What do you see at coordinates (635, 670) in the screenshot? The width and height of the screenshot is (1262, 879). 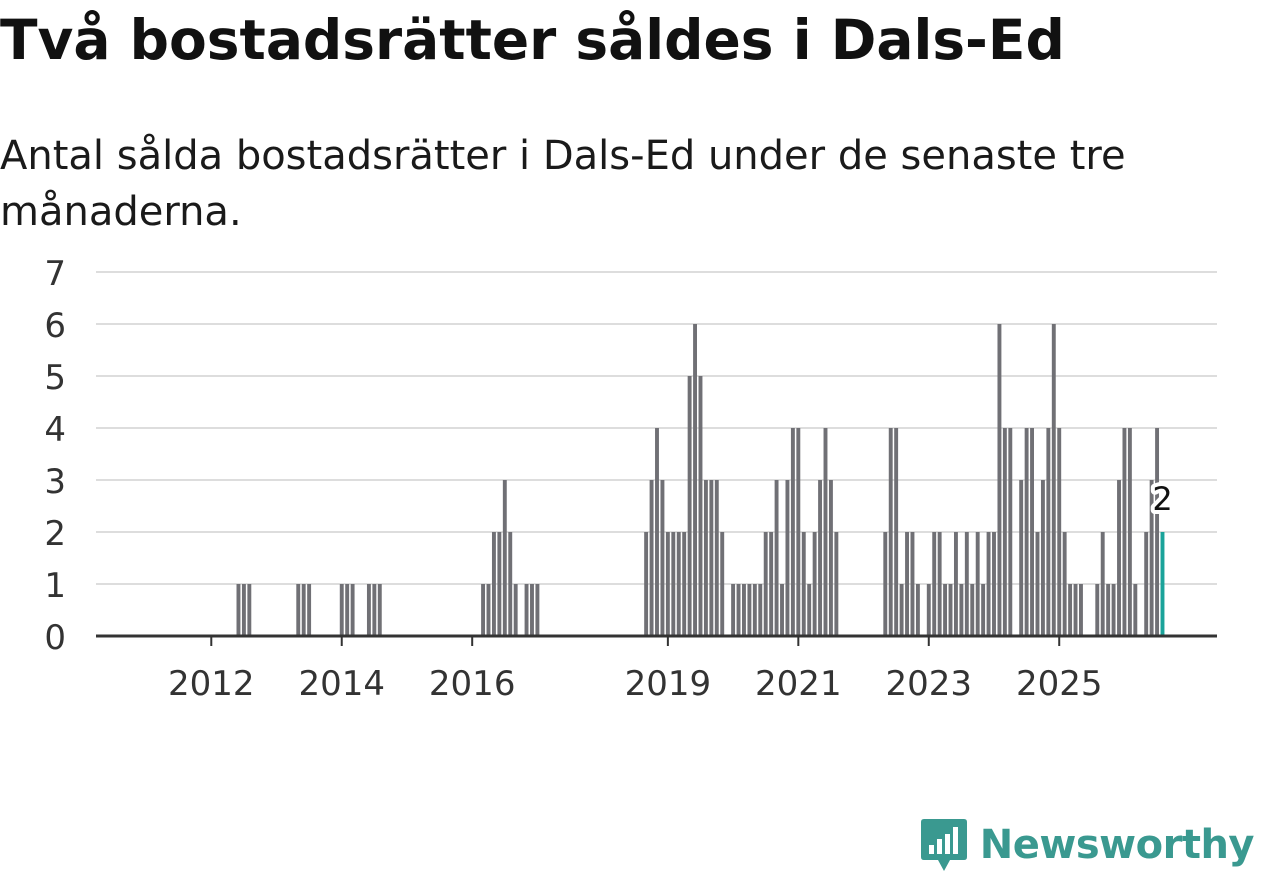 I see `x-ticks: 2012 2014 2016 2019 2021 2023 2025` at bounding box center [635, 670].